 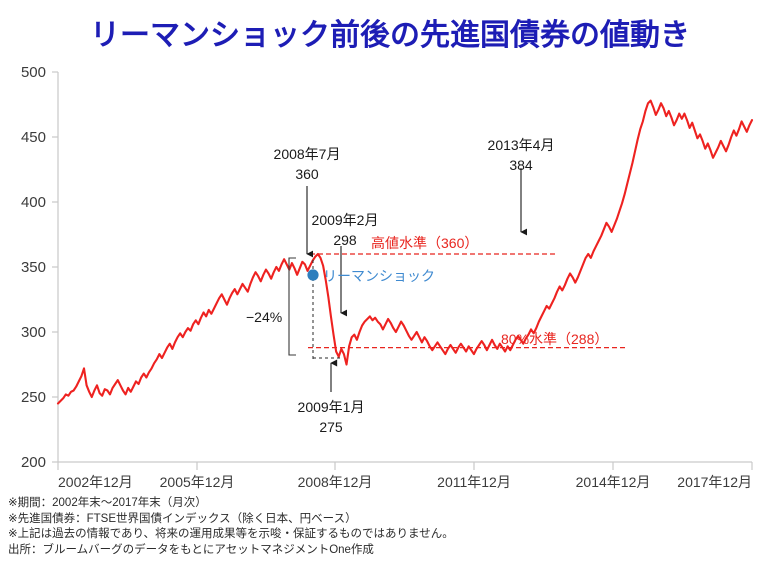 What do you see at coordinates (335, 482) in the screenshot?
I see `x-tick-label-2: 2008年12月` at bounding box center [335, 482].